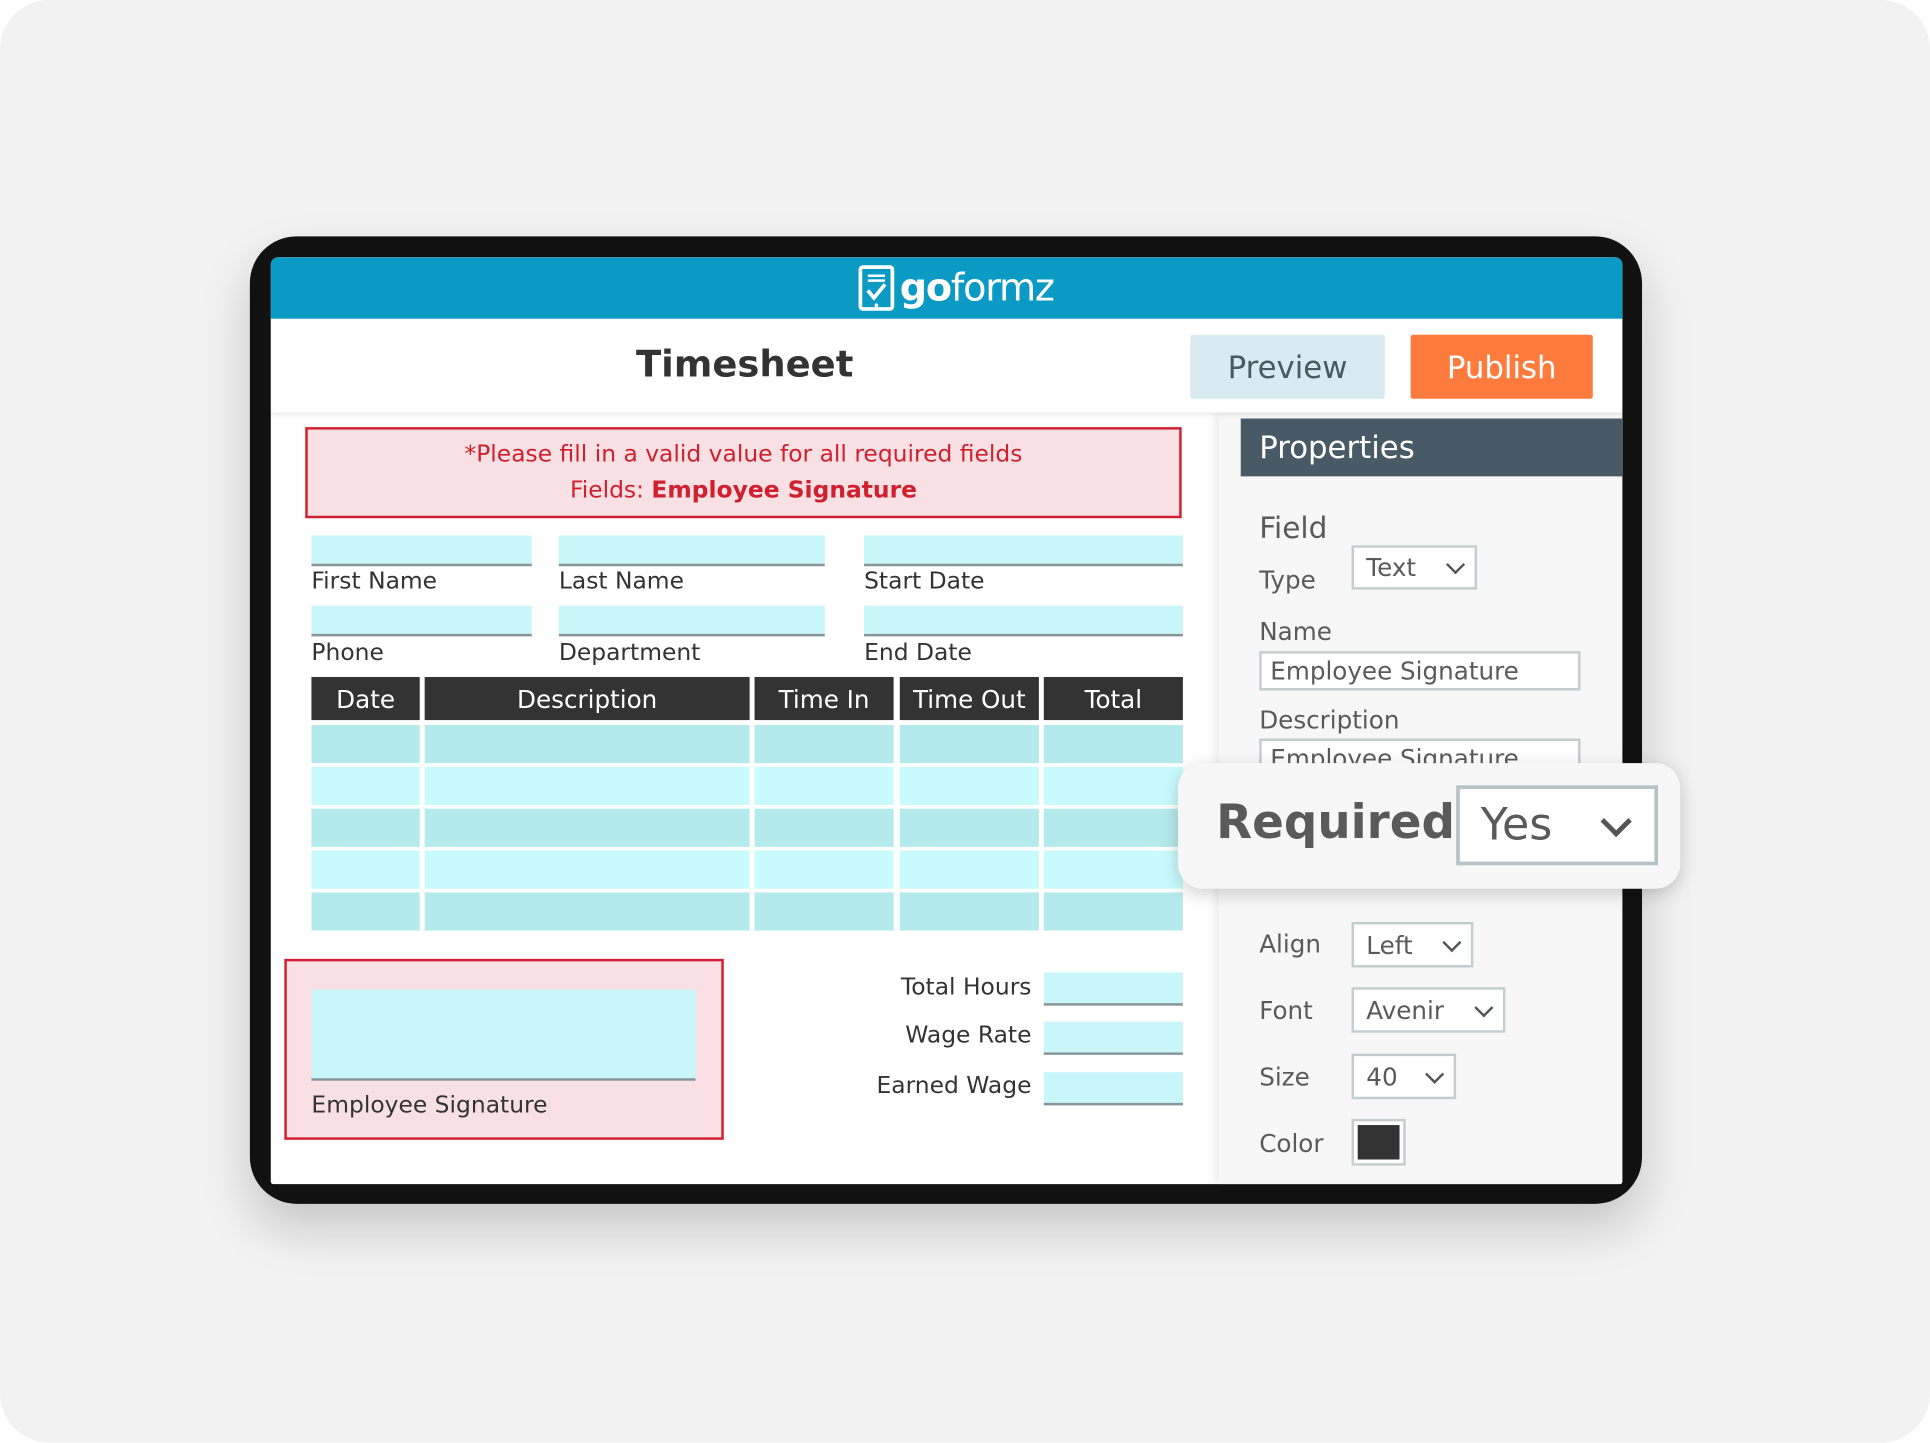  Describe the element at coordinates (876, 288) in the screenshot. I see `tablet-check-icon` at that location.